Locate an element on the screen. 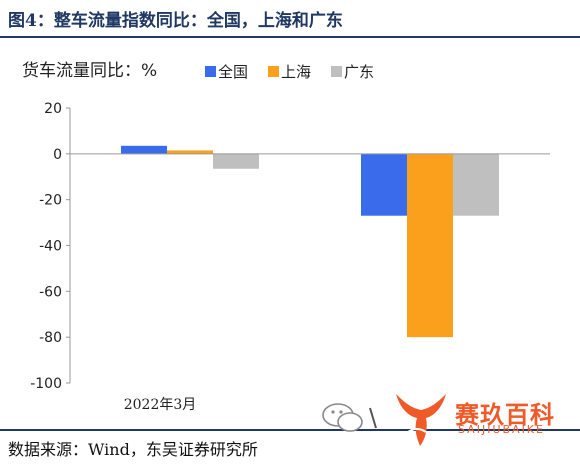 The width and height of the screenshot is (580, 469). title-divider is located at coordinates (290, 37).